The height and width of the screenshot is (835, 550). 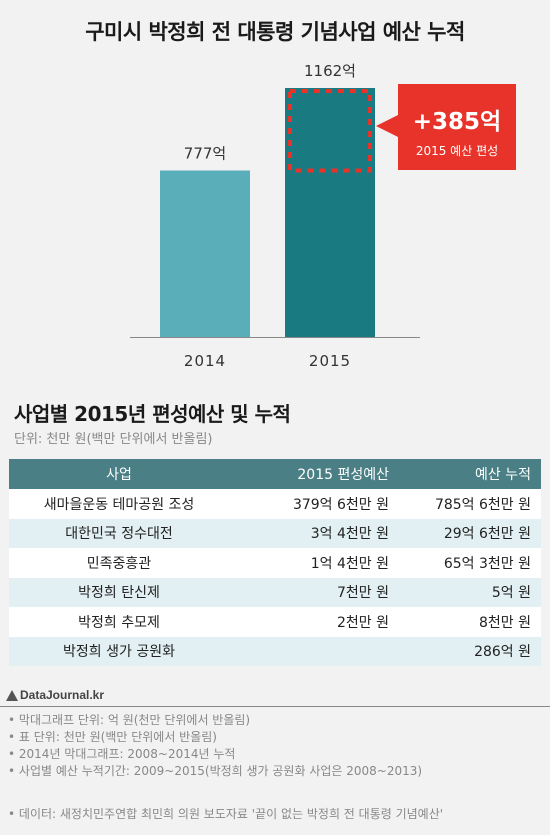 What do you see at coordinates (12, 695) in the screenshot?
I see `brand-logo-icon` at bounding box center [12, 695].